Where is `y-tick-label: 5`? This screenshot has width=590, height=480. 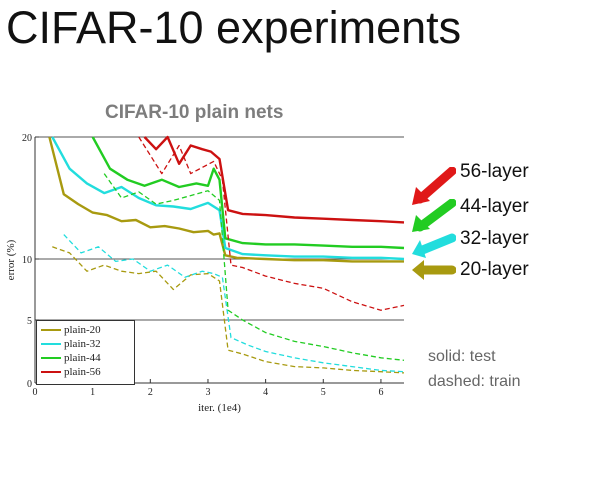
y-tick-label: 5 is located at coordinates (29, 321).